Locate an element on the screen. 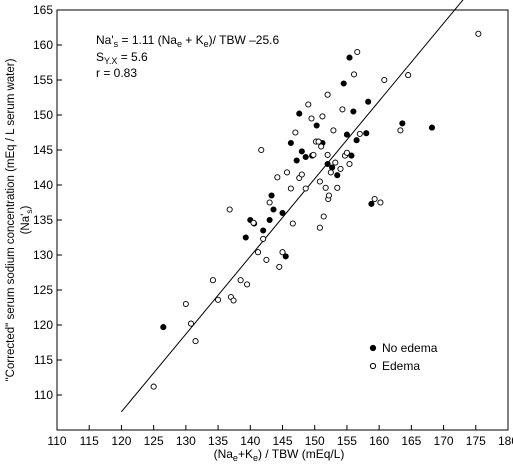  y-tick-label: 140 is located at coordinates (43, 185).